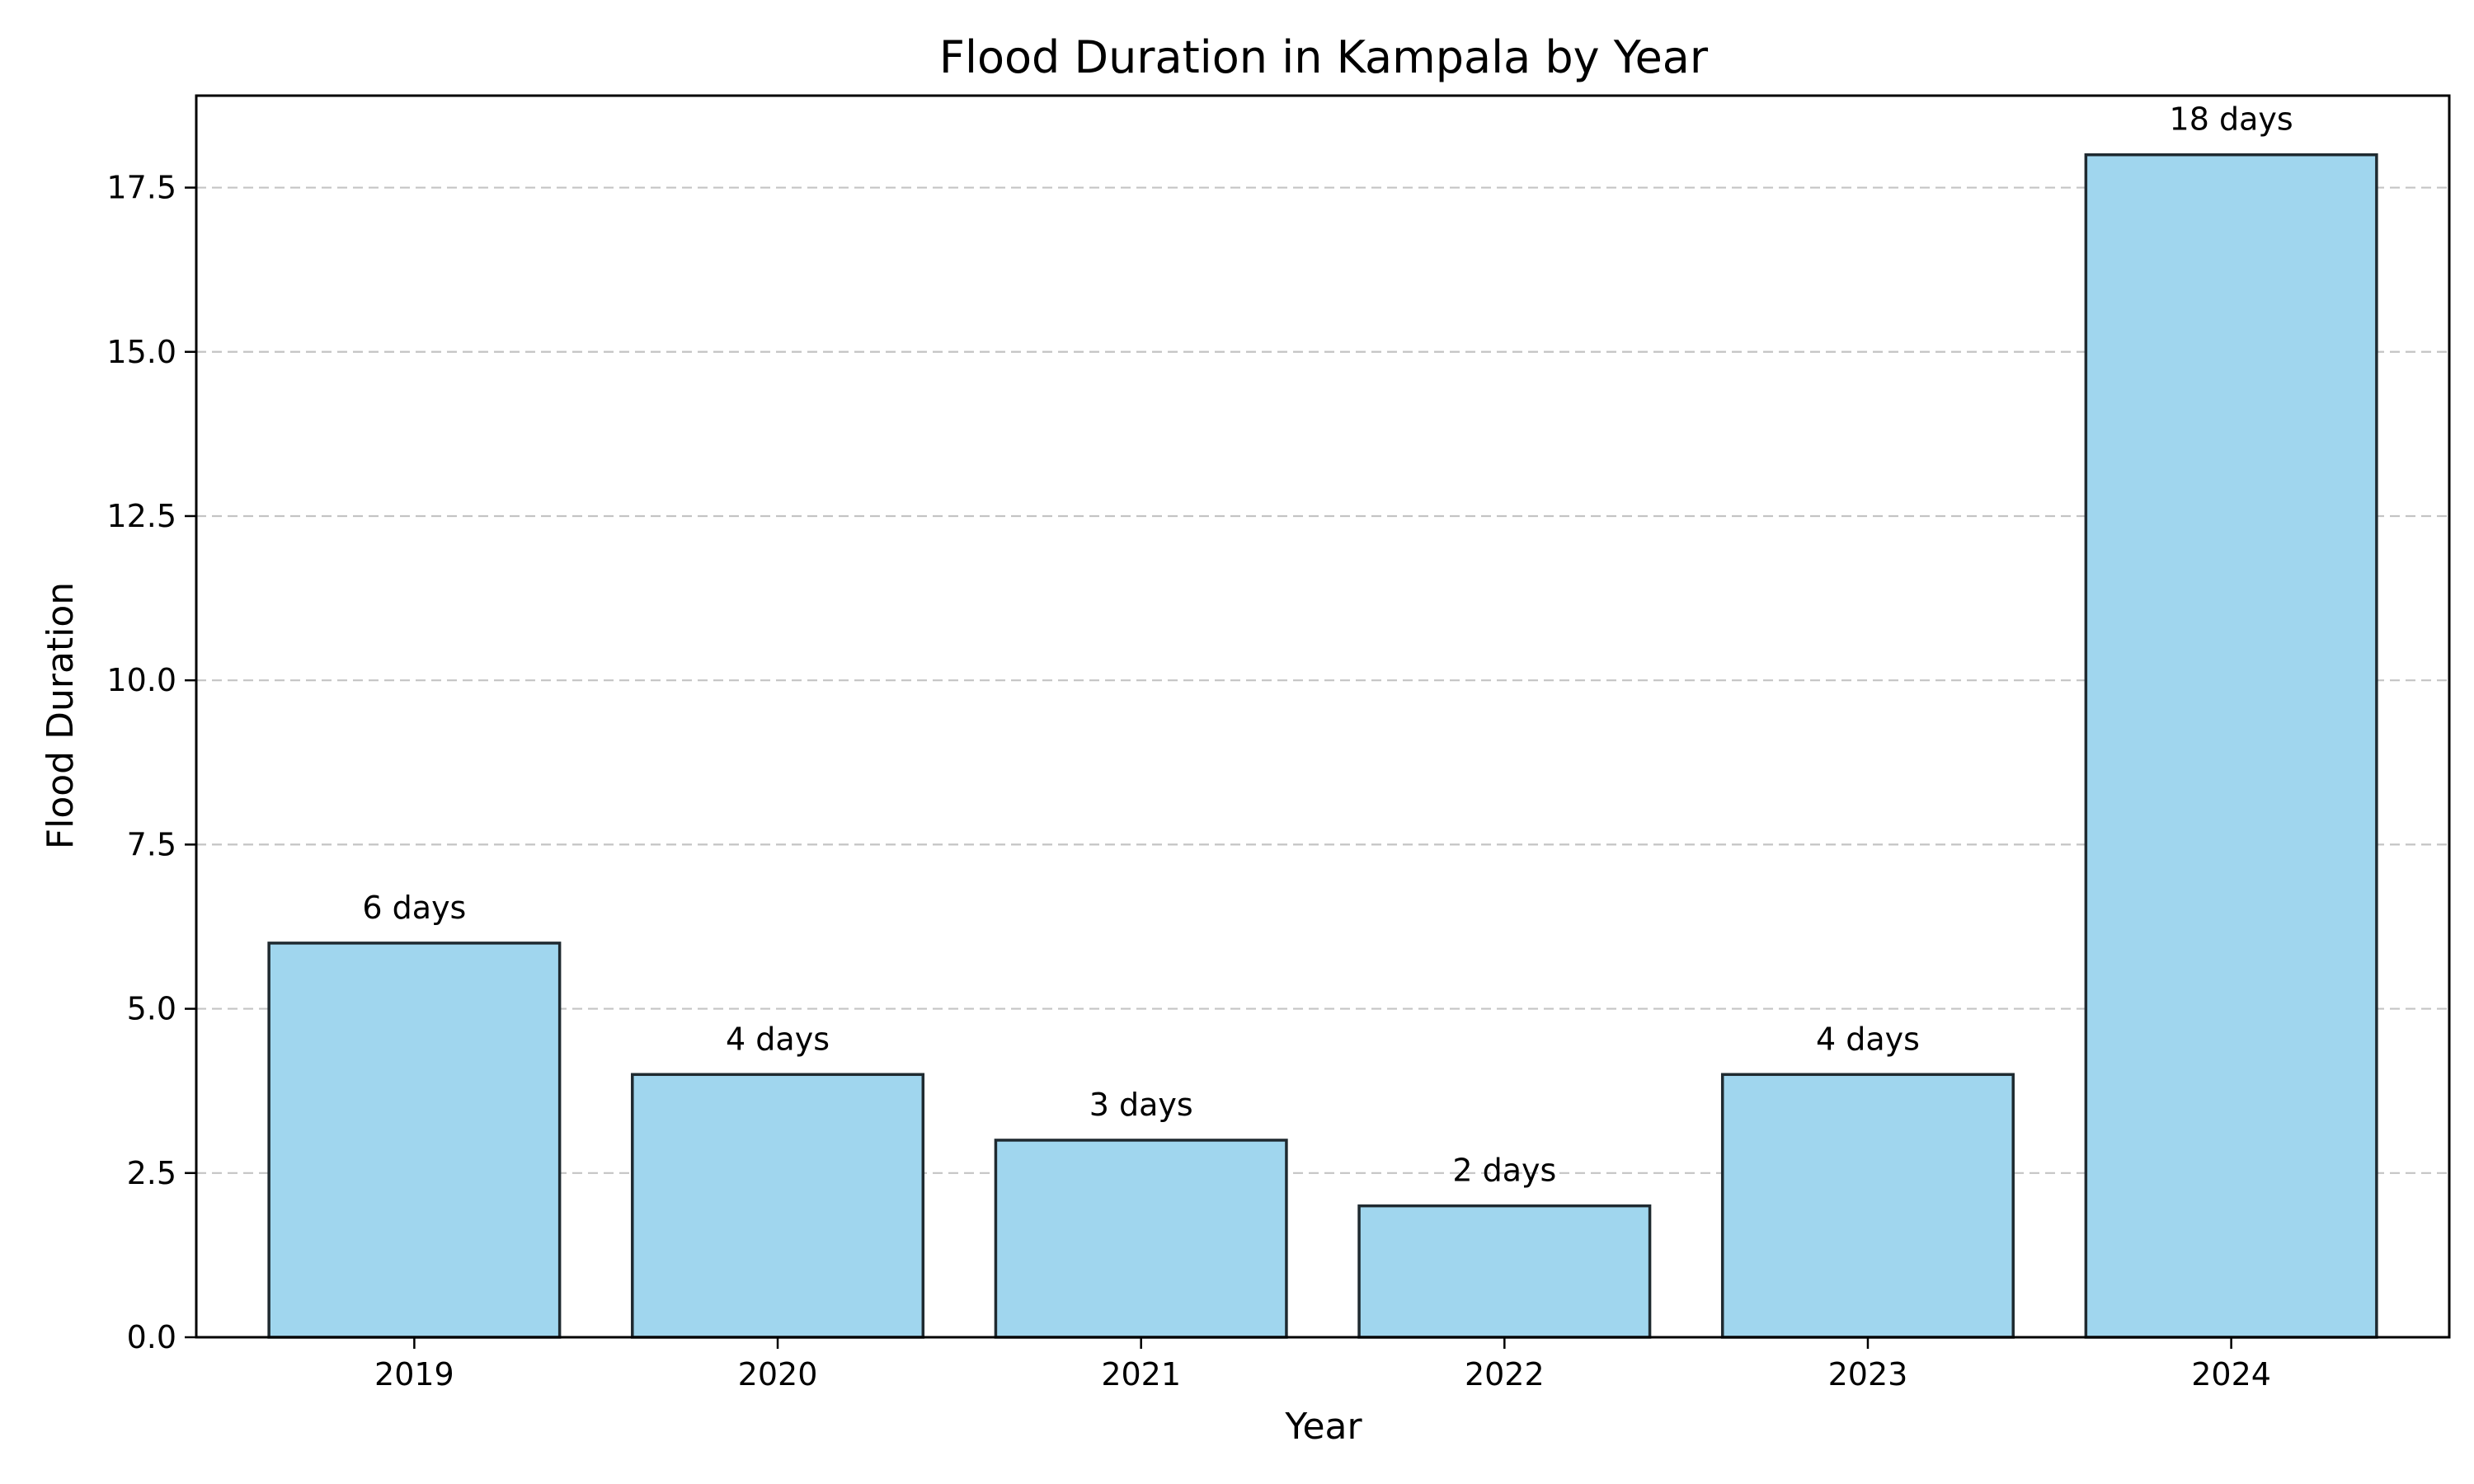 This screenshot has width=2474, height=1484. I want to click on y-tick-label: 17.5, so click(141, 188).